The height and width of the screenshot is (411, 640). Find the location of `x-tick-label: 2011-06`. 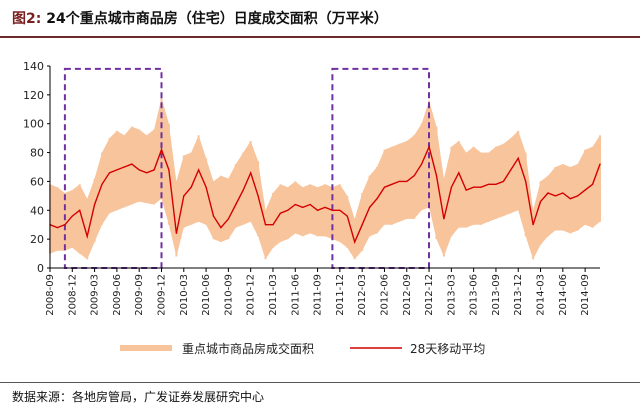

x-tick-label: 2011-06 is located at coordinates (295, 295).